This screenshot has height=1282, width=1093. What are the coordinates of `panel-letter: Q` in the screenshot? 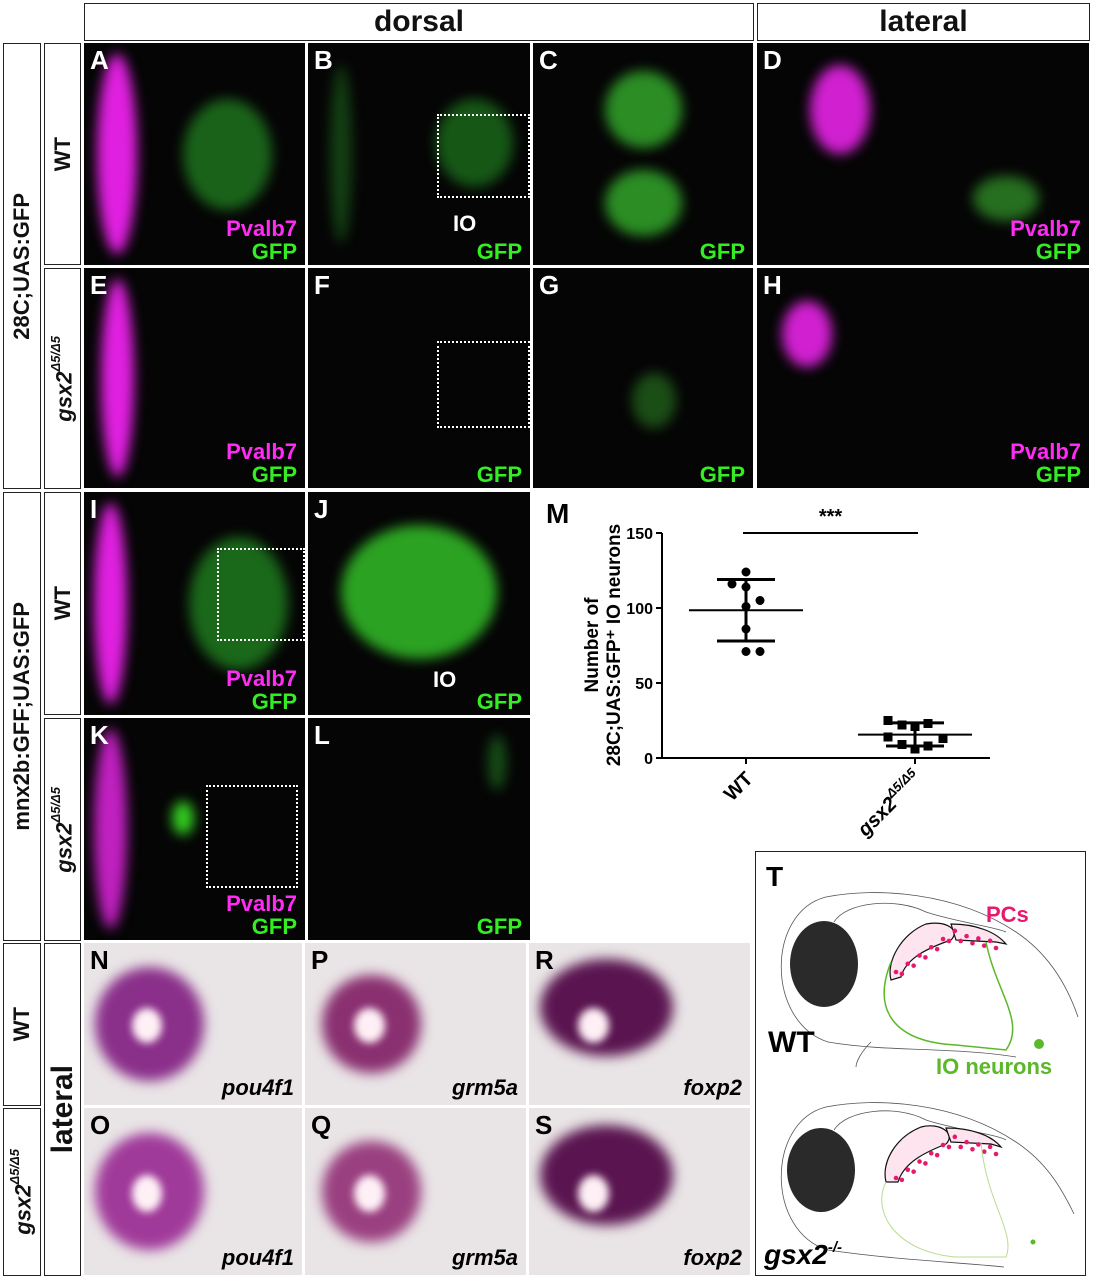 It's located at (321, 1125).